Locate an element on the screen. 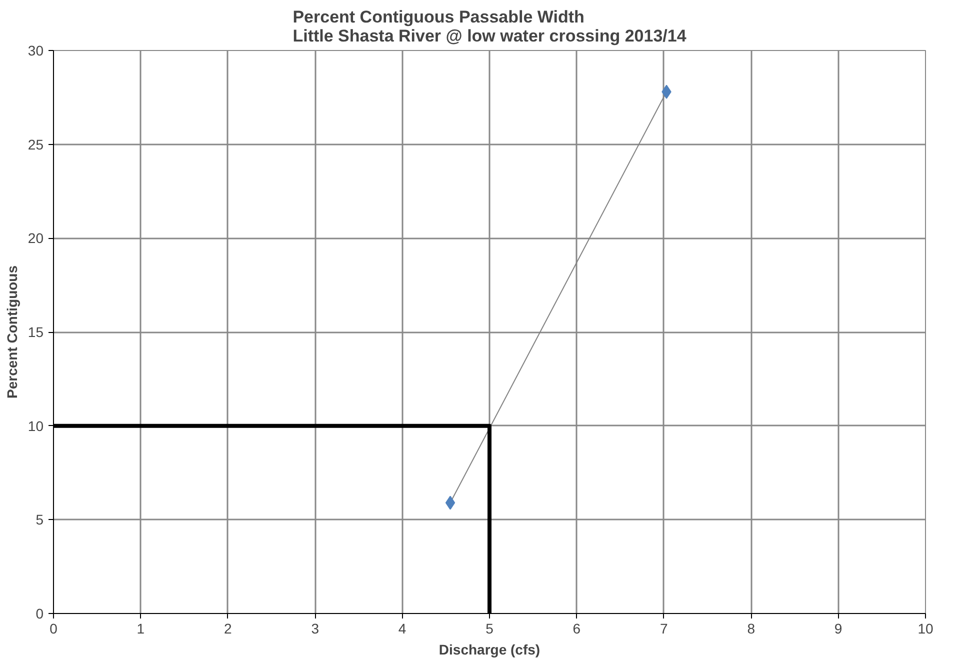  x-tick-label: 1 is located at coordinates (140, 628).